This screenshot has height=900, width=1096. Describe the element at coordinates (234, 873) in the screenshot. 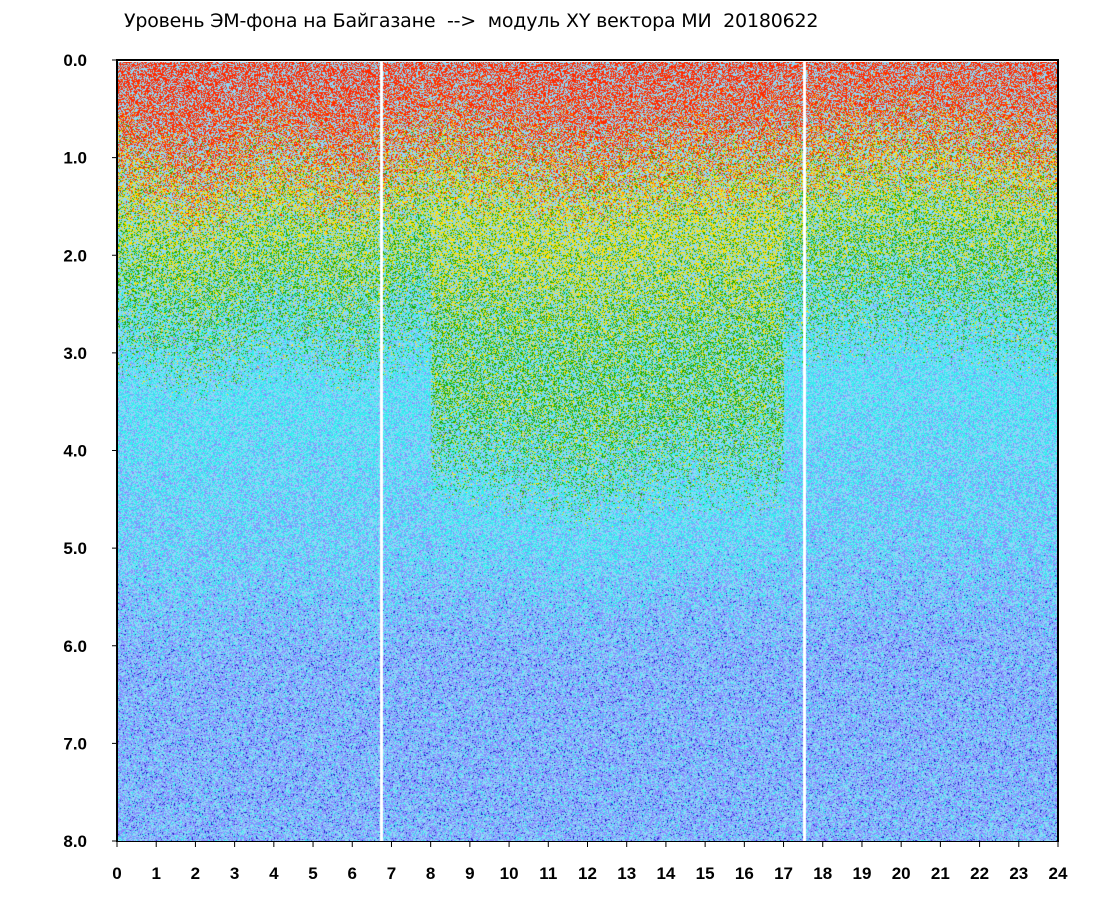

I see `x-tick-label: 3` at that location.